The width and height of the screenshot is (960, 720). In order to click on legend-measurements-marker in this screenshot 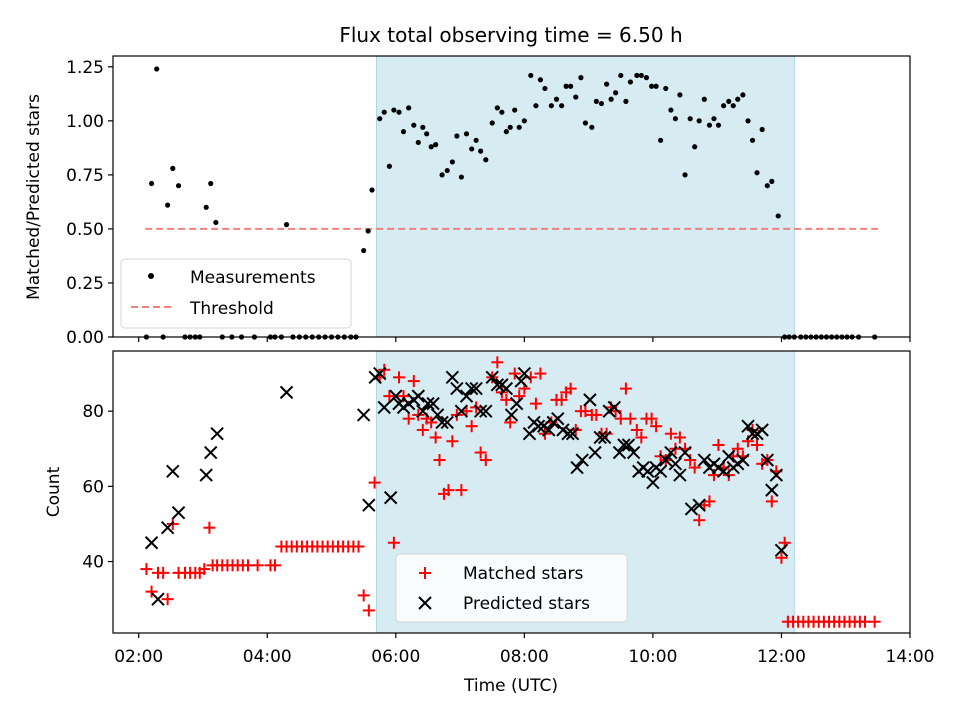, I will do `click(151, 276)`.